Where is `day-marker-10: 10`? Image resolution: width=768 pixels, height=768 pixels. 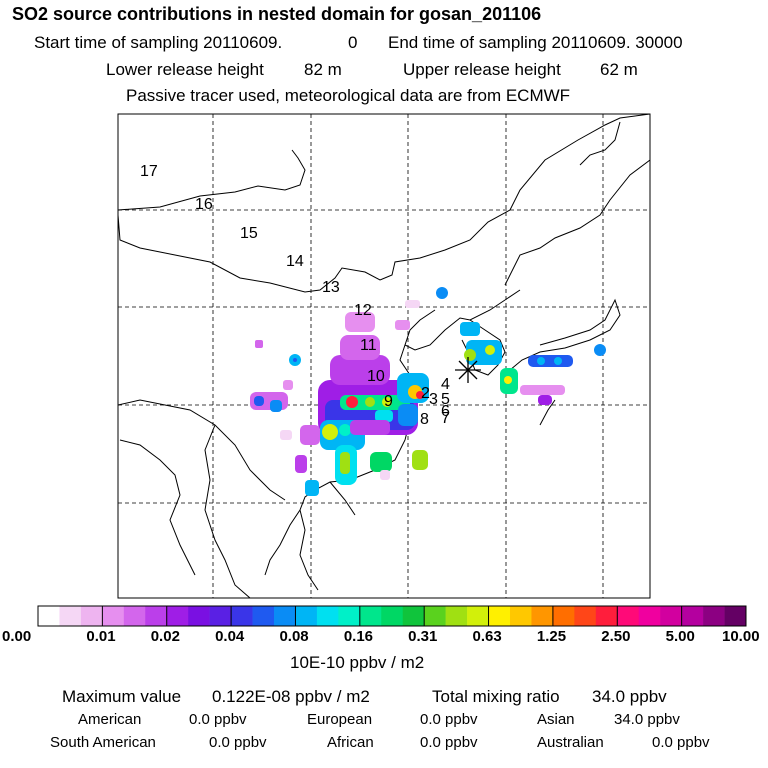
day-marker-10: 10 is located at coordinates (376, 376).